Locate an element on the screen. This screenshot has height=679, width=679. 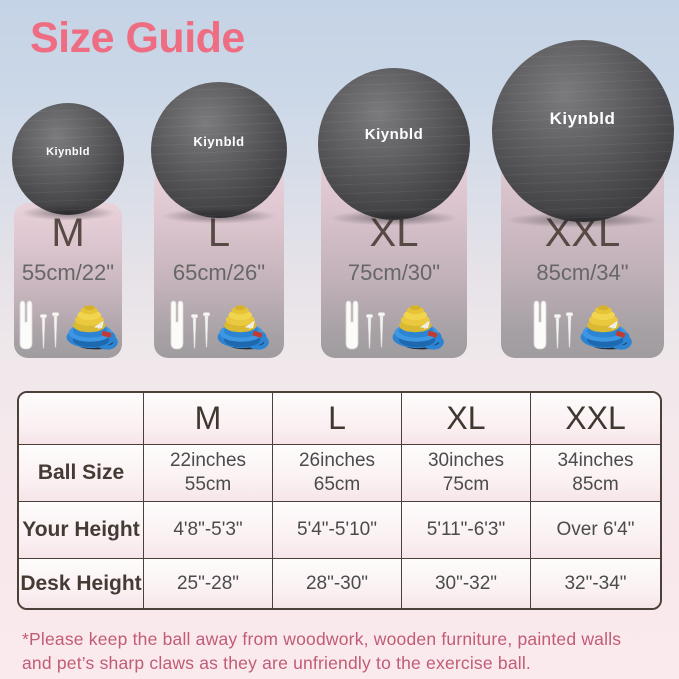
size-card-m: Kiynbld M 55cm/22" is located at coordinates (68, 230).